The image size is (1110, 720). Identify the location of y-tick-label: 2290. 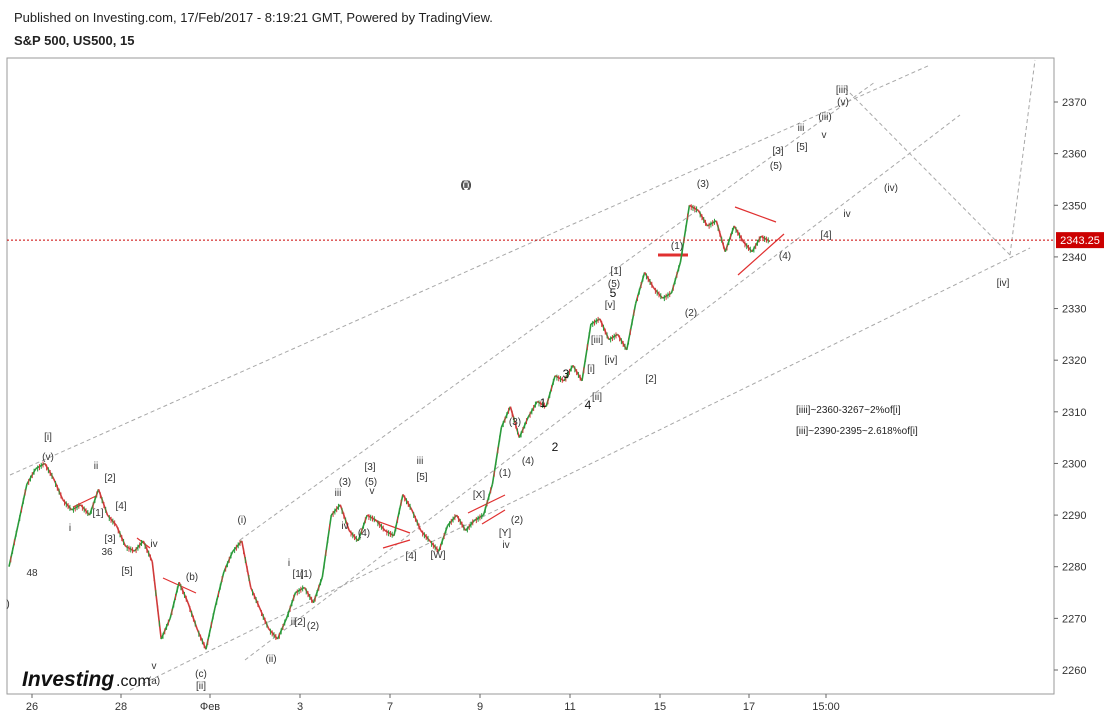
(1074, 516).